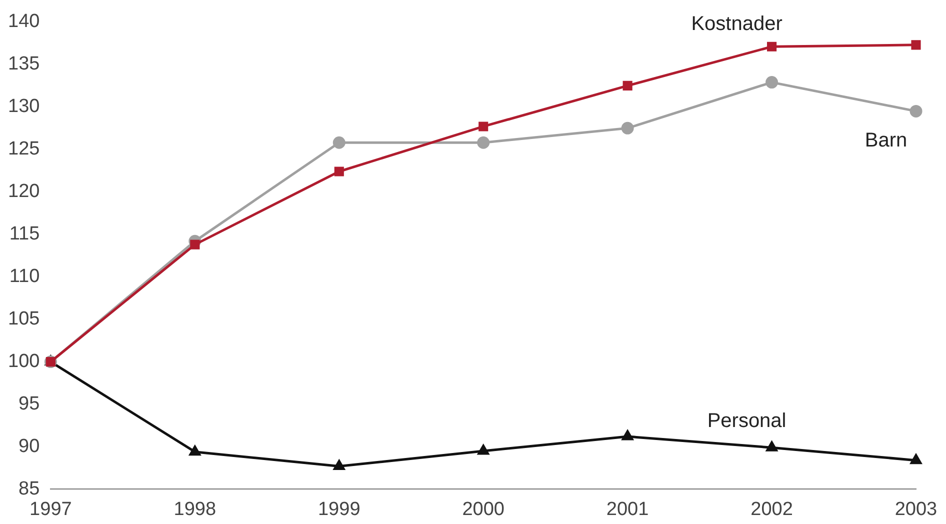  What do you see at coordinates (24, 107) in the screenshot?
I see `y-tick-label: 130` at bounding box center [24, 107].